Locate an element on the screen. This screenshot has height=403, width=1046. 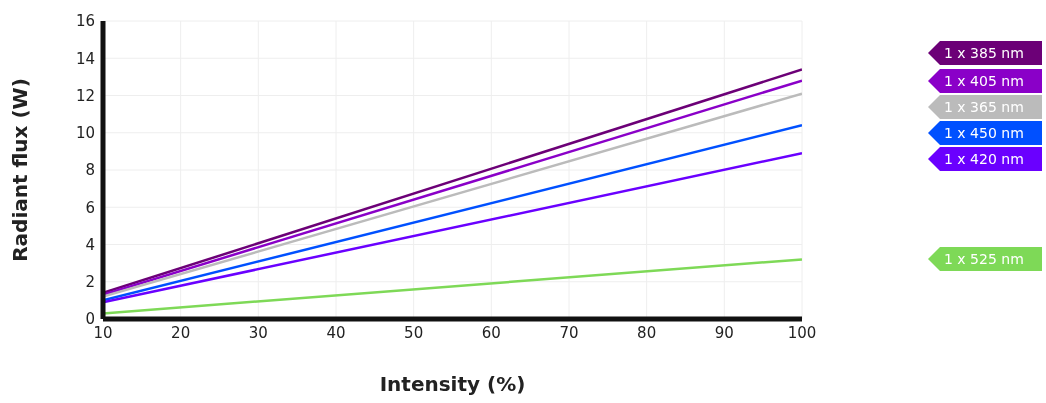
x-axis-title: Intensity (%) is located at coordinates (452, 384).